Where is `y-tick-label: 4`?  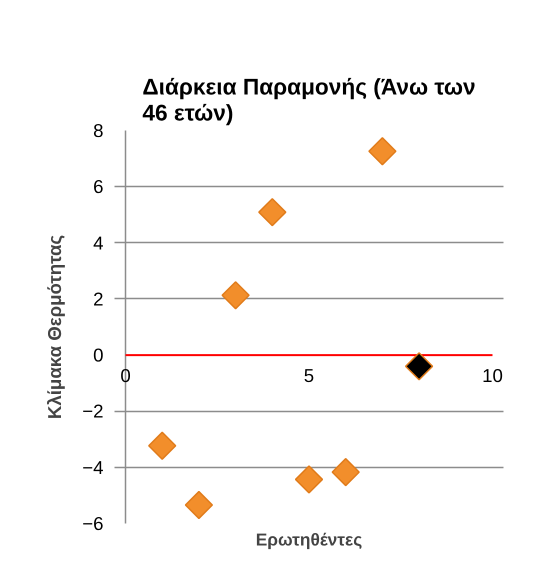 y-tick-label: 4 is located at coordinates (98, 243).